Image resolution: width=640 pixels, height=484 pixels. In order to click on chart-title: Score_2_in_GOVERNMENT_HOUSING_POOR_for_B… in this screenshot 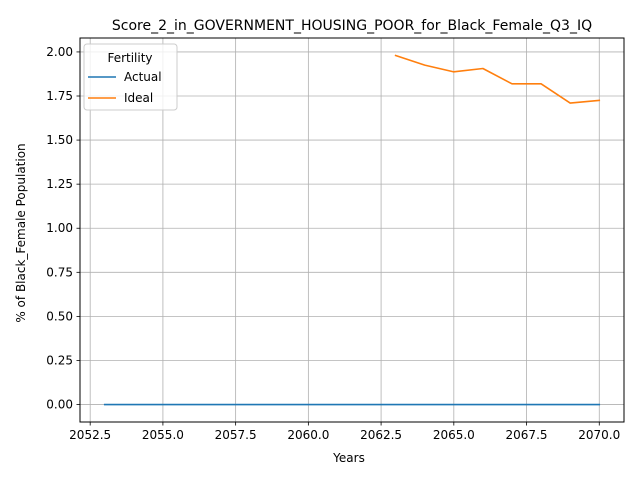, I will do `click(352, 26)`.